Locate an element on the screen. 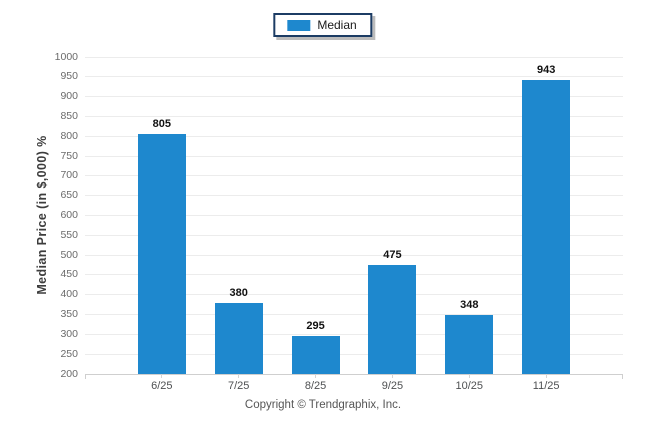 This screenshot has height=434, width=646. y-tick-label: 850 is located at coordinates (69, 115).